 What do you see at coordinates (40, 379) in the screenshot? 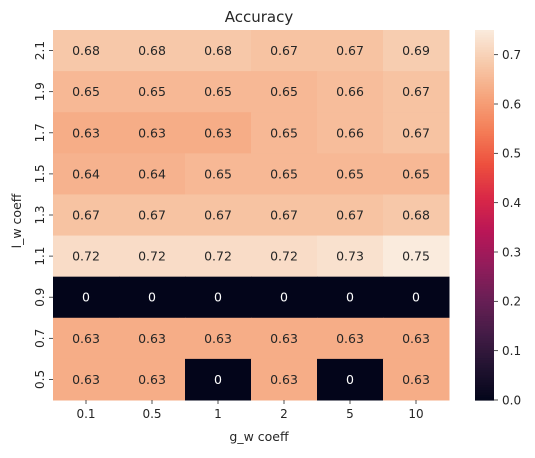
I see `y-tick-label: 0.5` at bounding box center [40, 379].